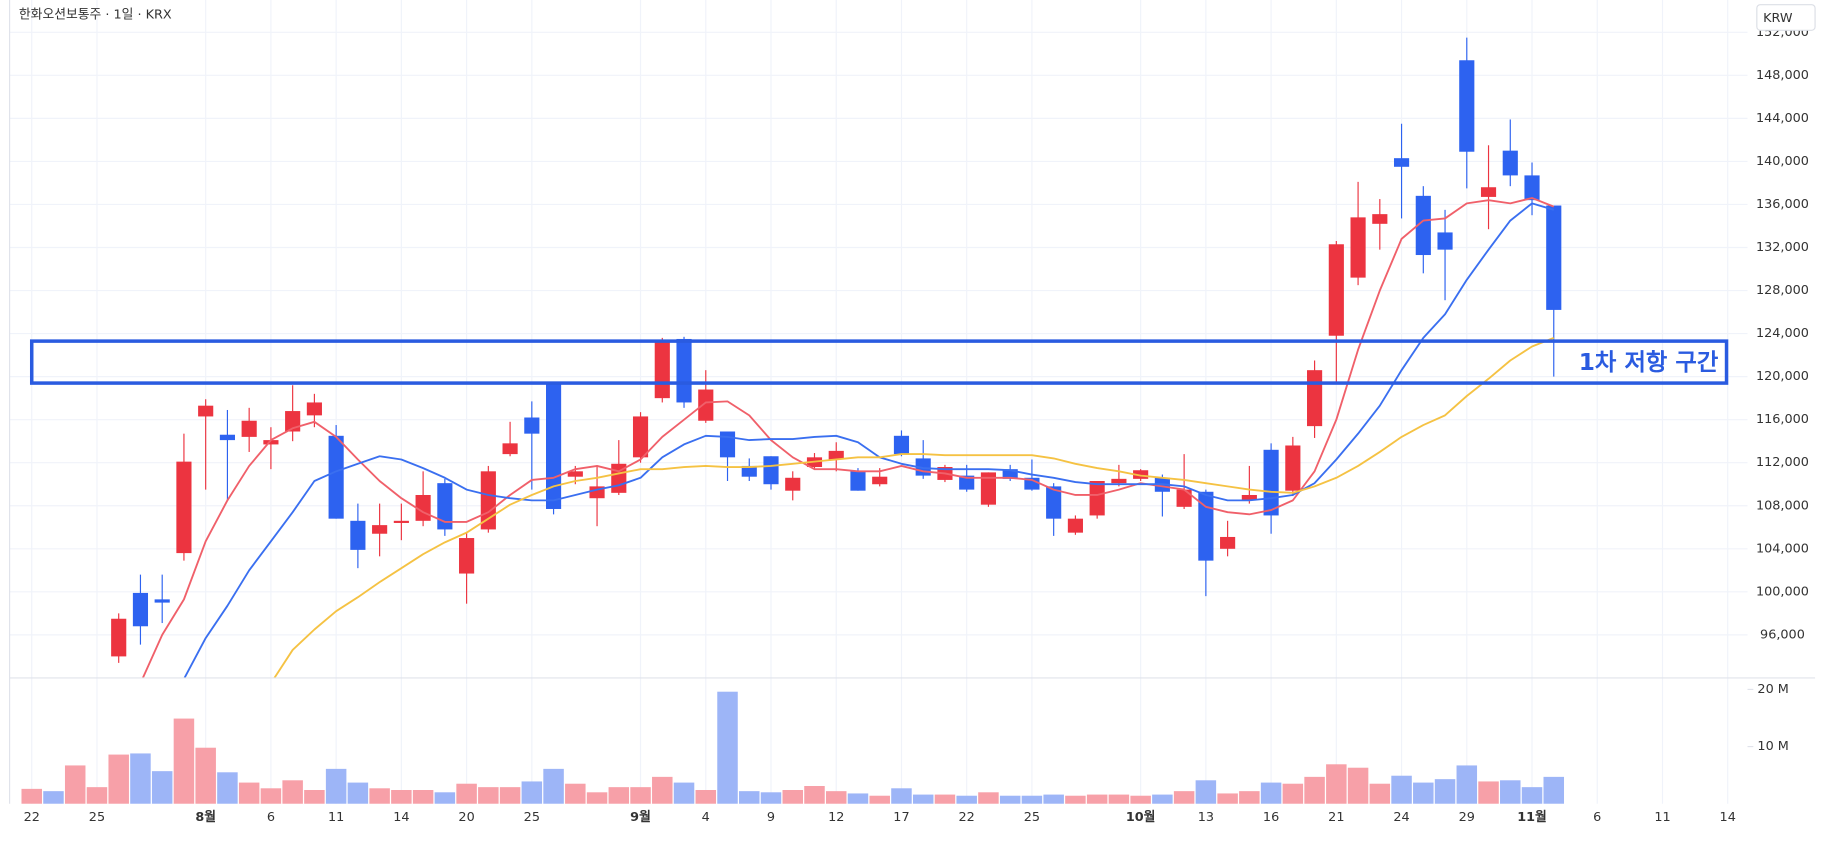 This screenshot has width=1827, height=841. I want to click on x-tick-label: 21, so click(1336, 817).